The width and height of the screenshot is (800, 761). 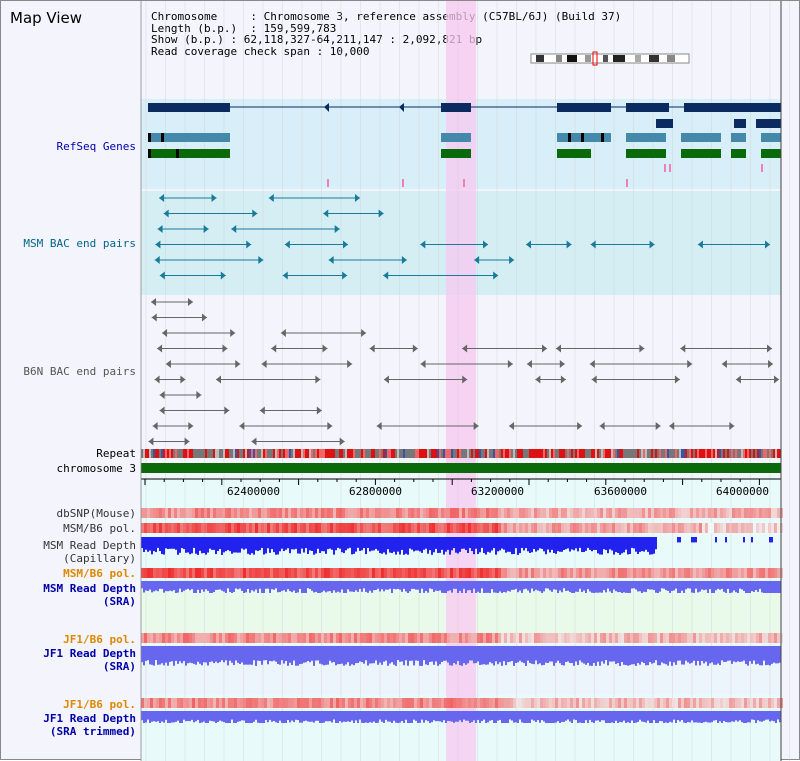 What do you see at coordinates (242, 426) in the screenshot?
I see `b6n-bac-pair-end` at bounding box center [242, 426].